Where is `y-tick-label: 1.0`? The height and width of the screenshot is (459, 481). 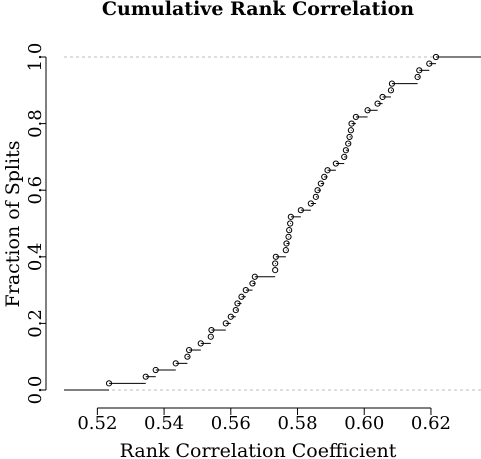 y-tick-label: 1.0 is located at coordinates (35, 57).